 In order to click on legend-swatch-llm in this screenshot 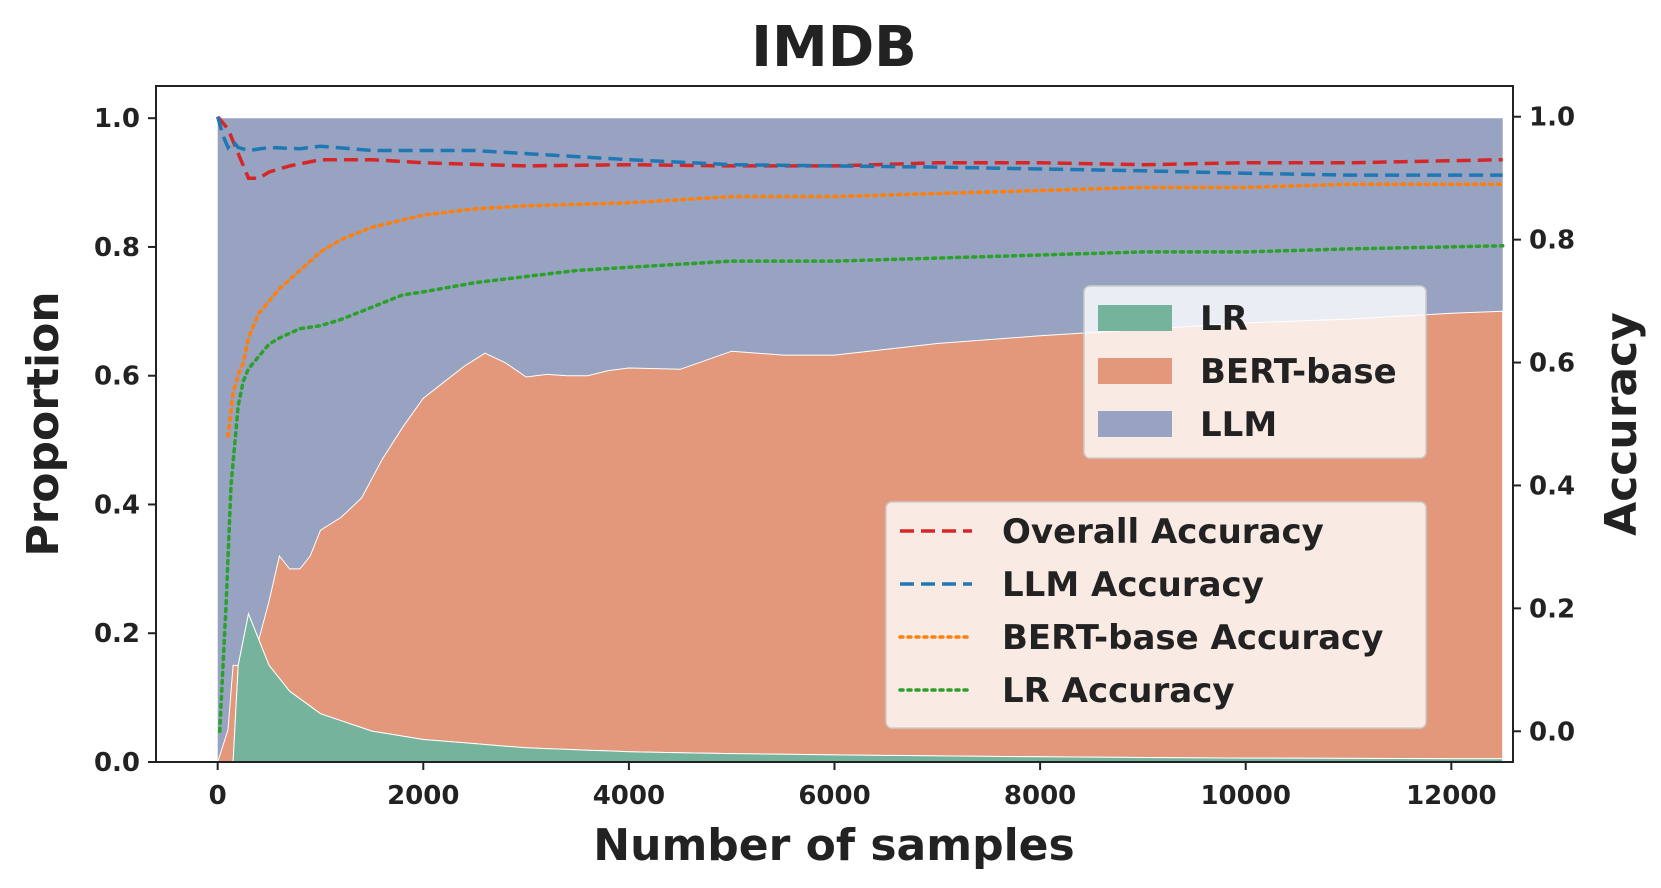, I will do `click(1135, 424)`.